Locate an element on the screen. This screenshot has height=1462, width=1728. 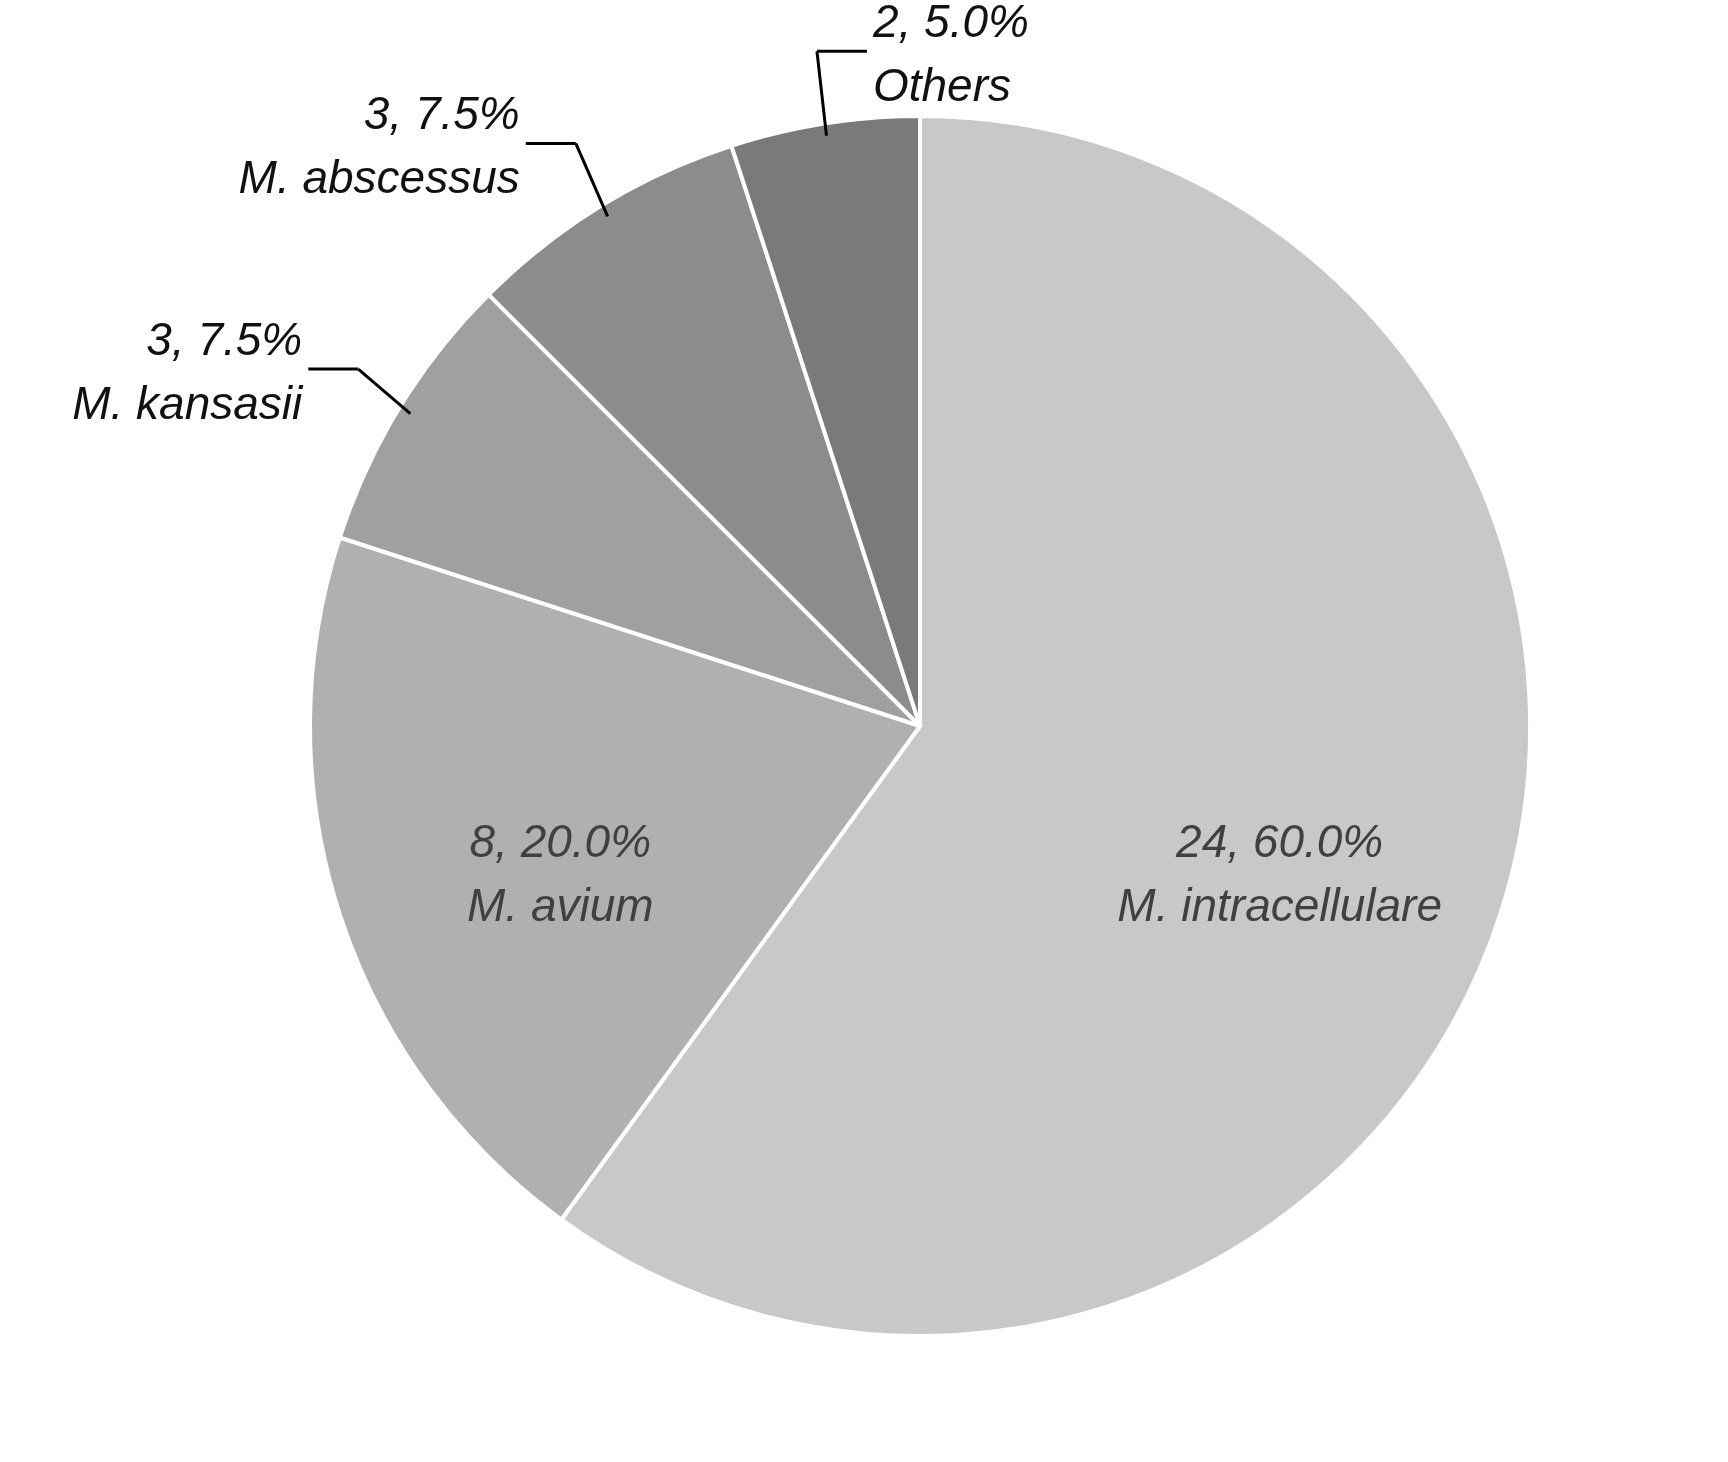
slice-label: M. intracellulare is located at coordinates (1280, 904).